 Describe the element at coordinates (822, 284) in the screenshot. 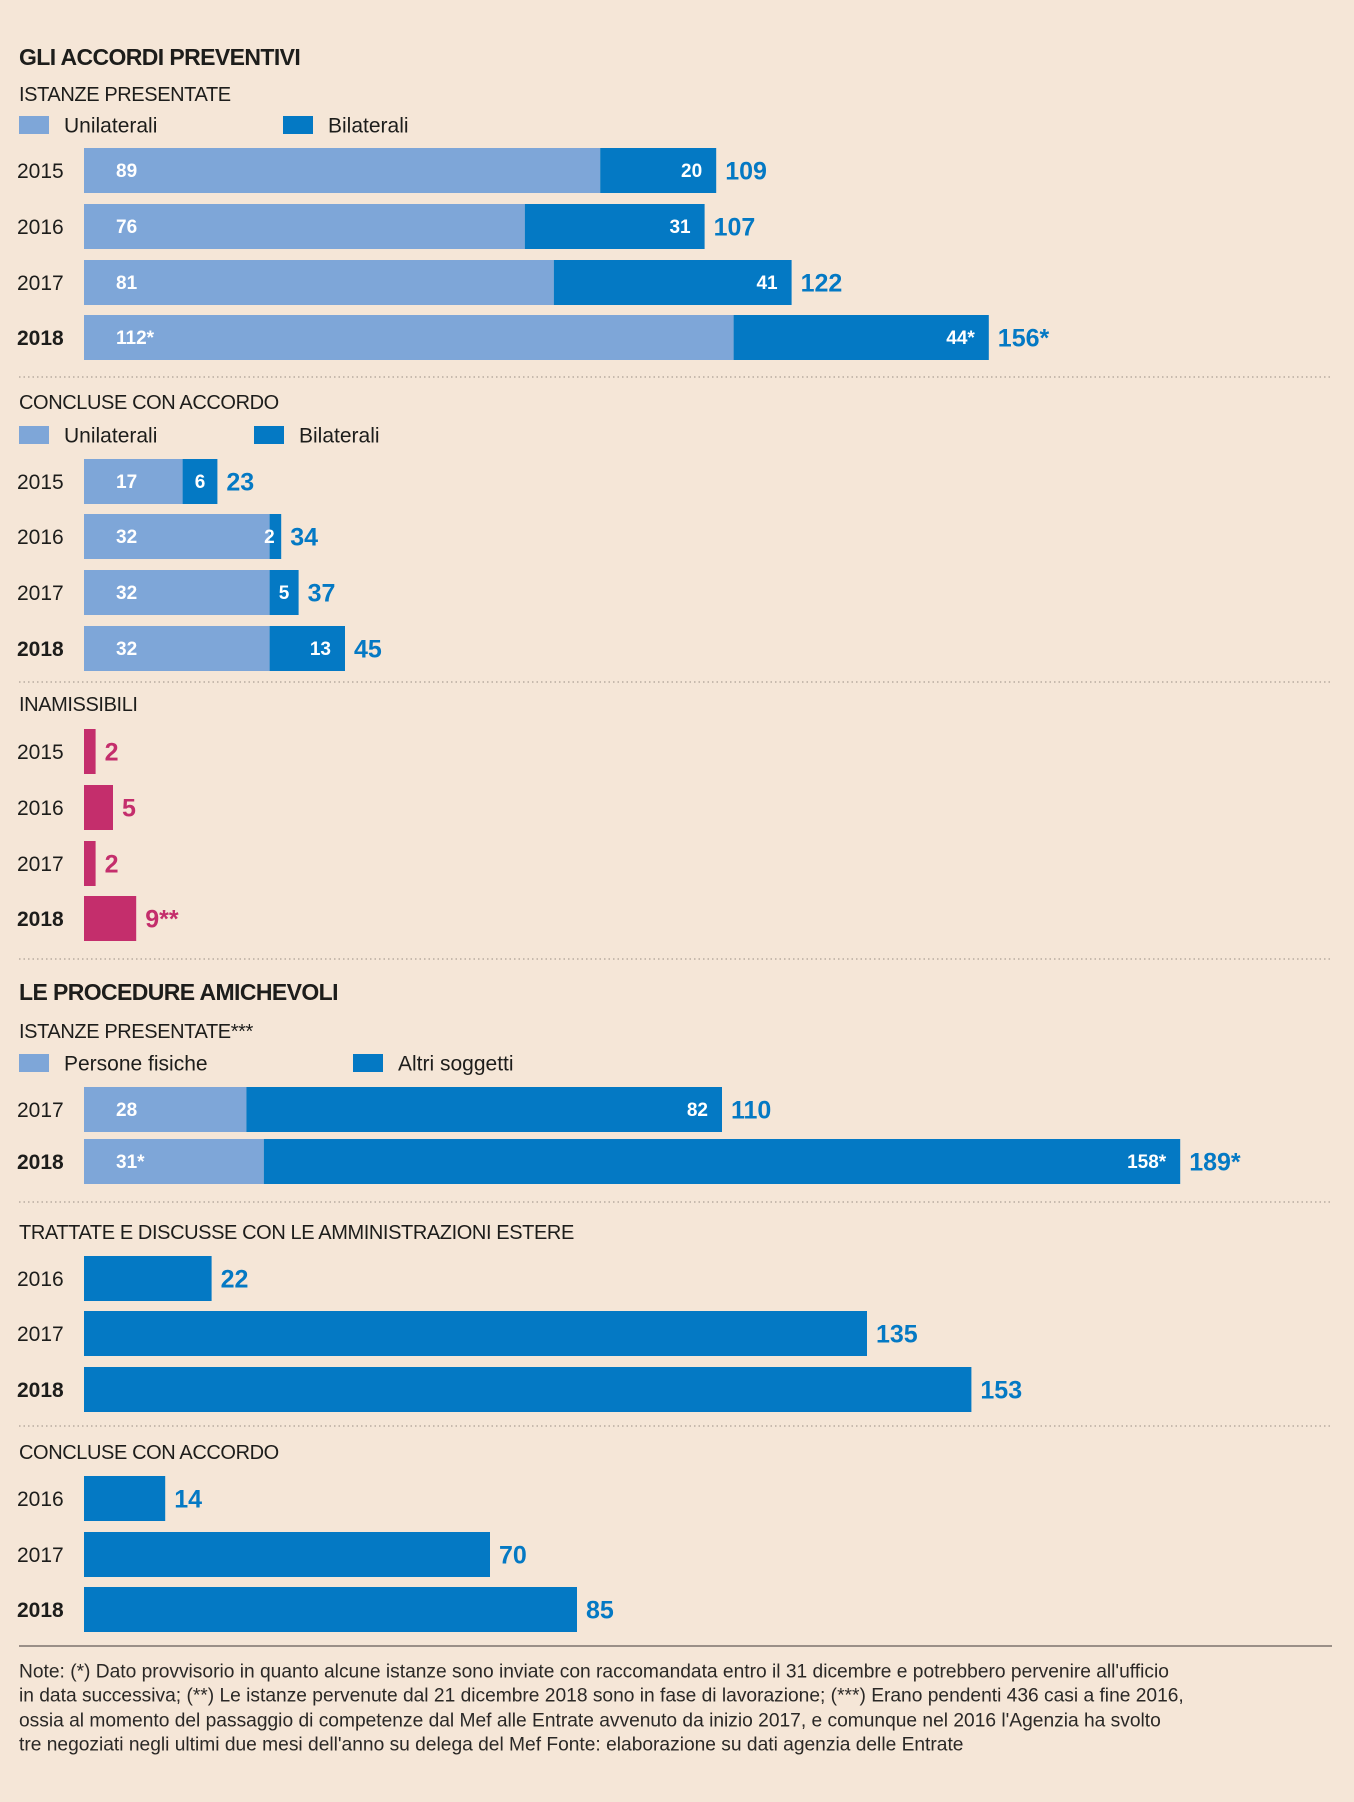

I see `bar-total-label: 122` at that location.